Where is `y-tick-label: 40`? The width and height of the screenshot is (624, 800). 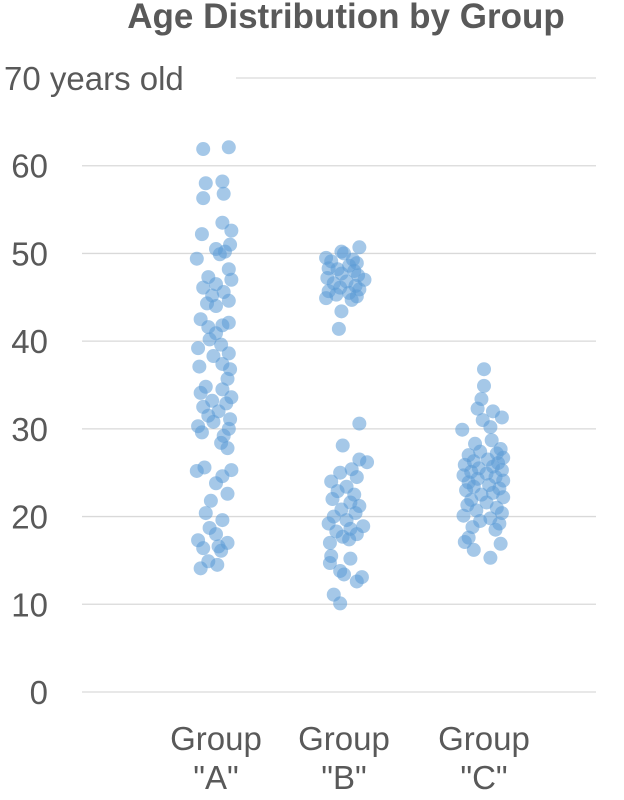 y-tick-label: 40 is located at coordinates (29, 341).